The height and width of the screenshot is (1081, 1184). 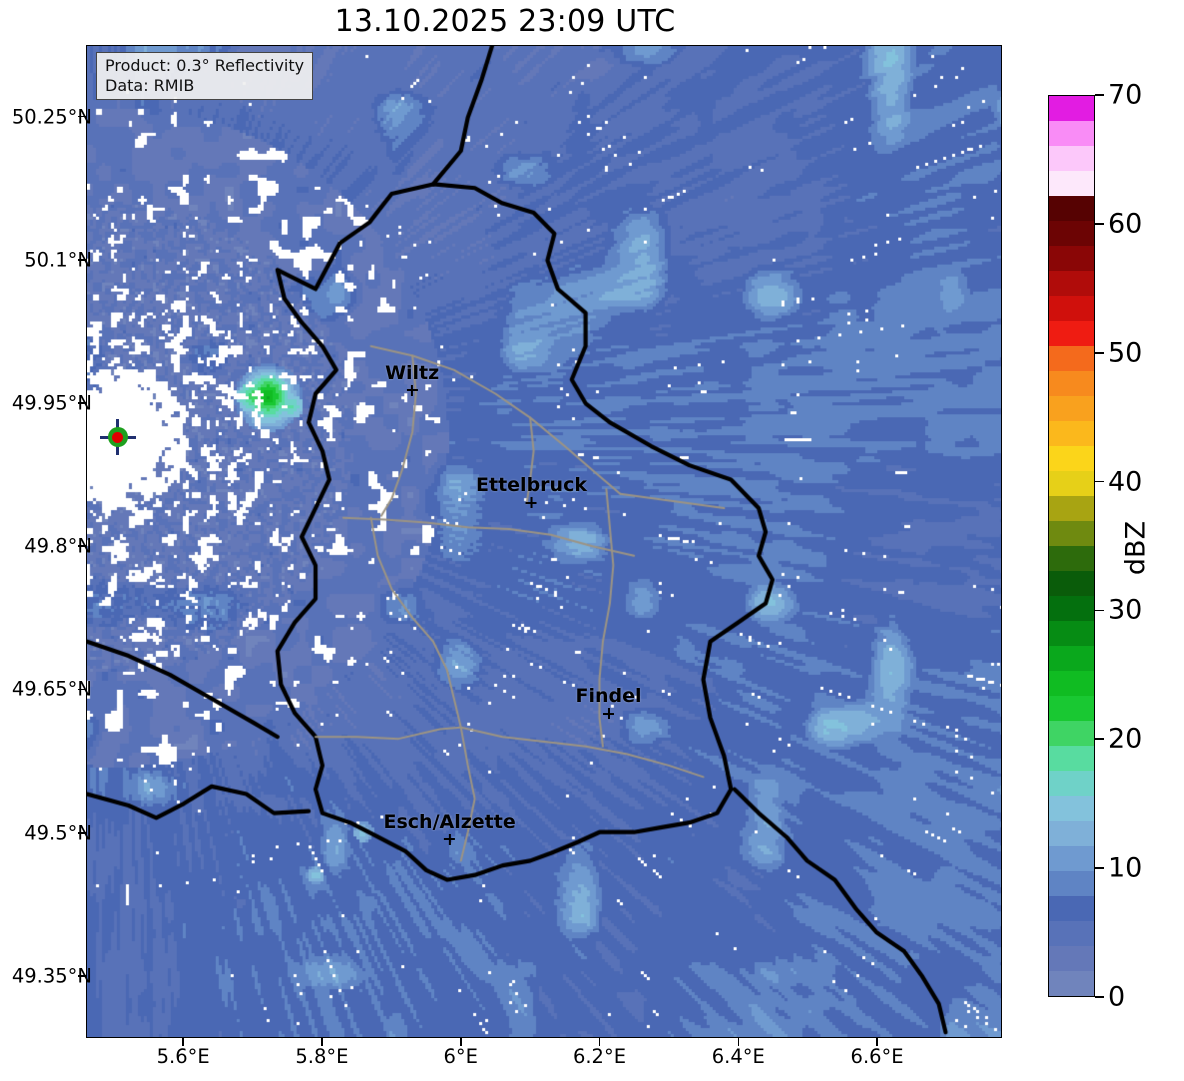 I want to click on colorbar-tick-label: 20, so click(x=1125, y=739).